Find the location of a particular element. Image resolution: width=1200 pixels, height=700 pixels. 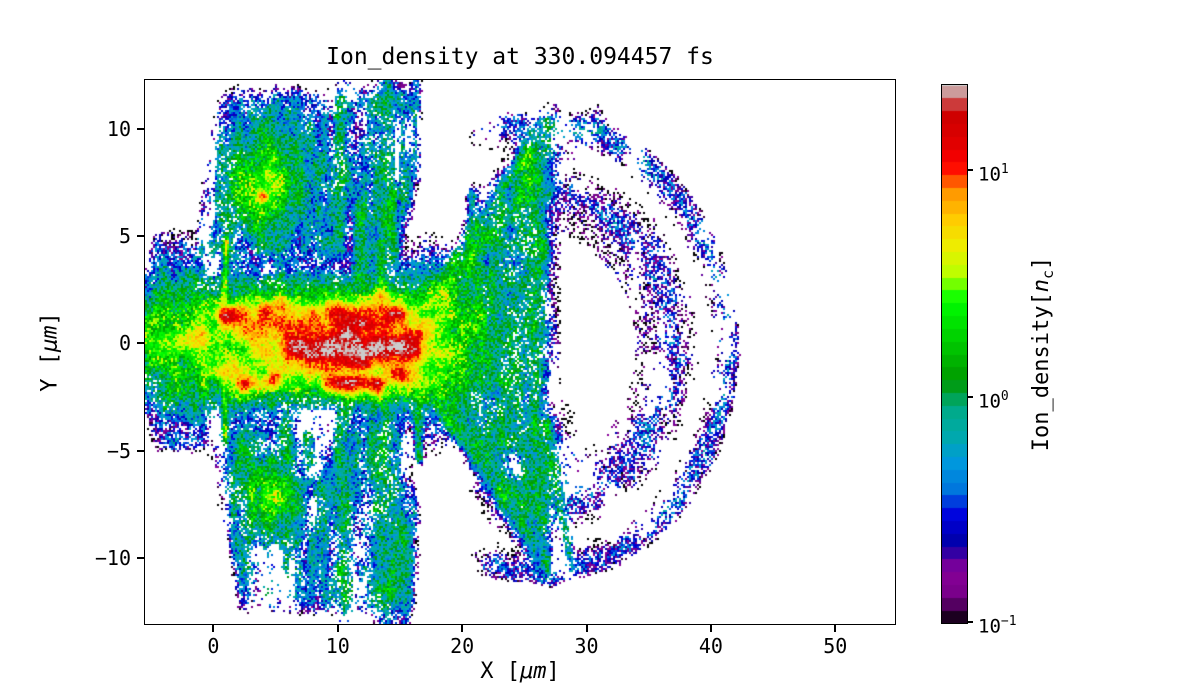

colorbar-label-var: n is located at coordinates (1041, 286).